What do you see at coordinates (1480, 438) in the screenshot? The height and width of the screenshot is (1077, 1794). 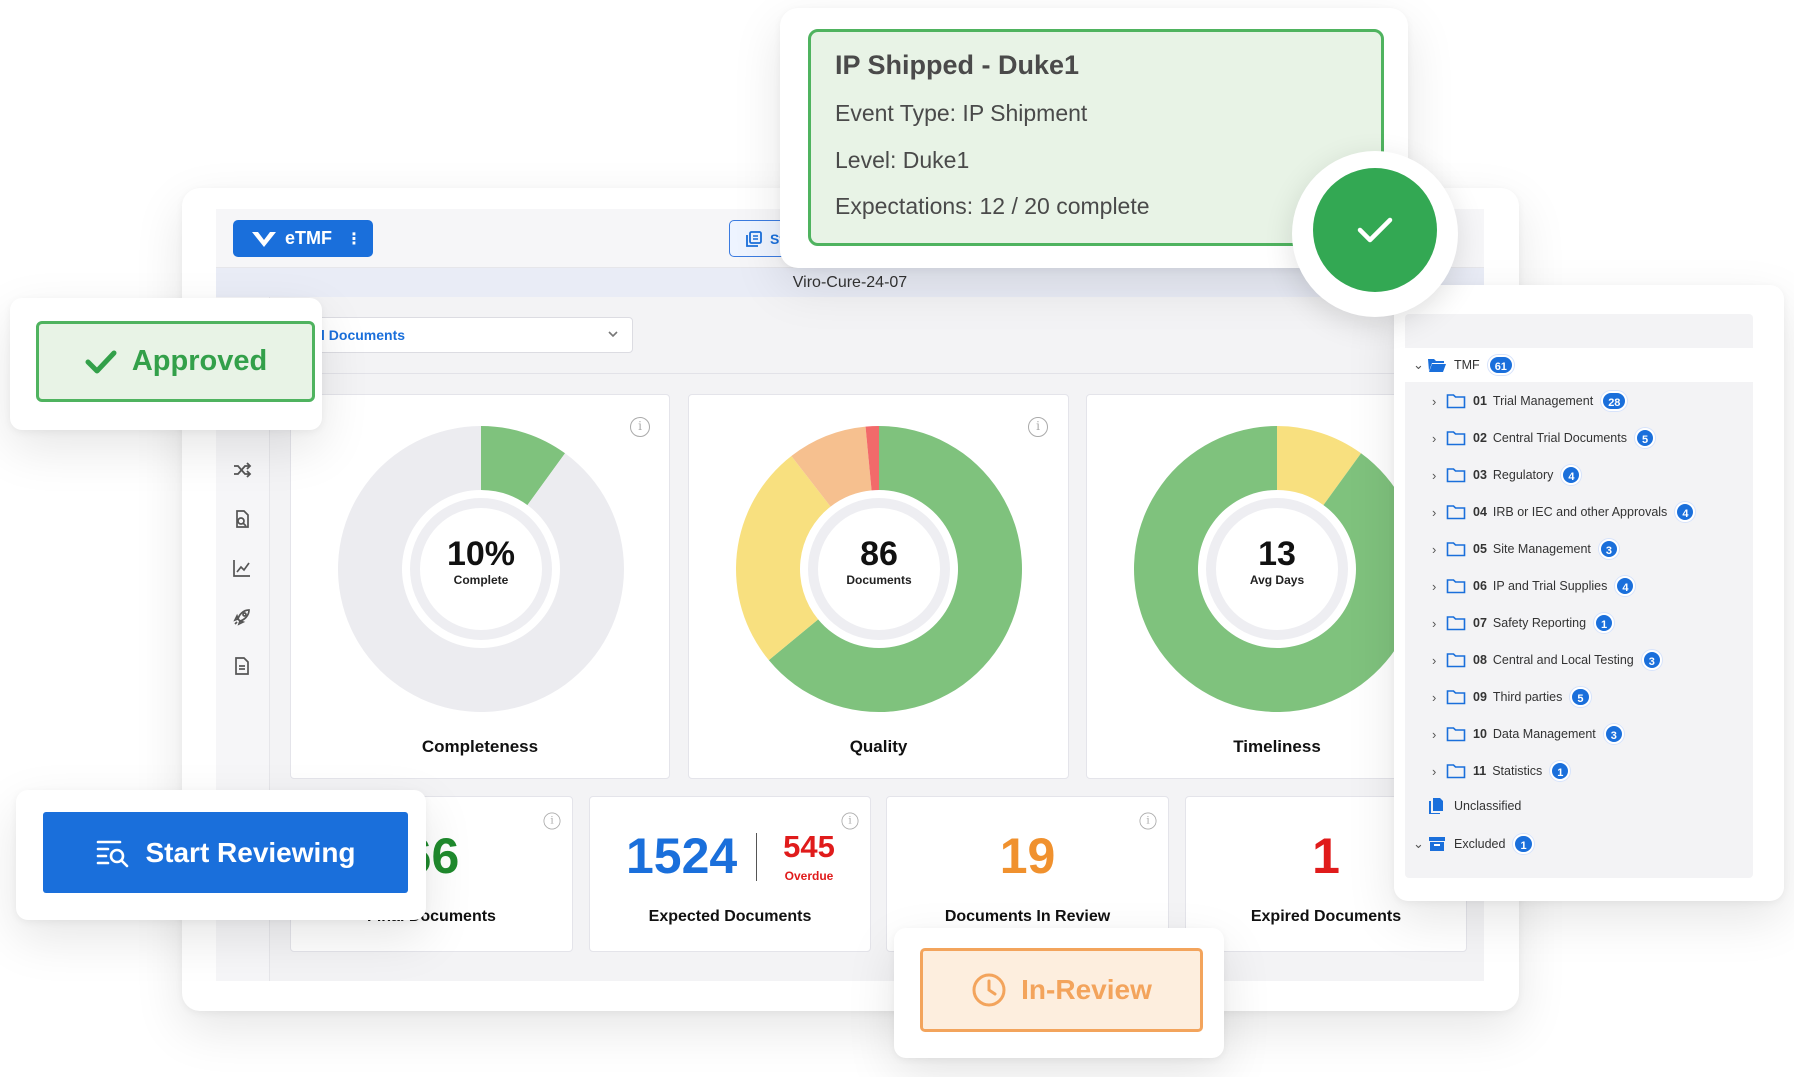 I see `tree-item-code: 02` at bounding box center [1480, 438].